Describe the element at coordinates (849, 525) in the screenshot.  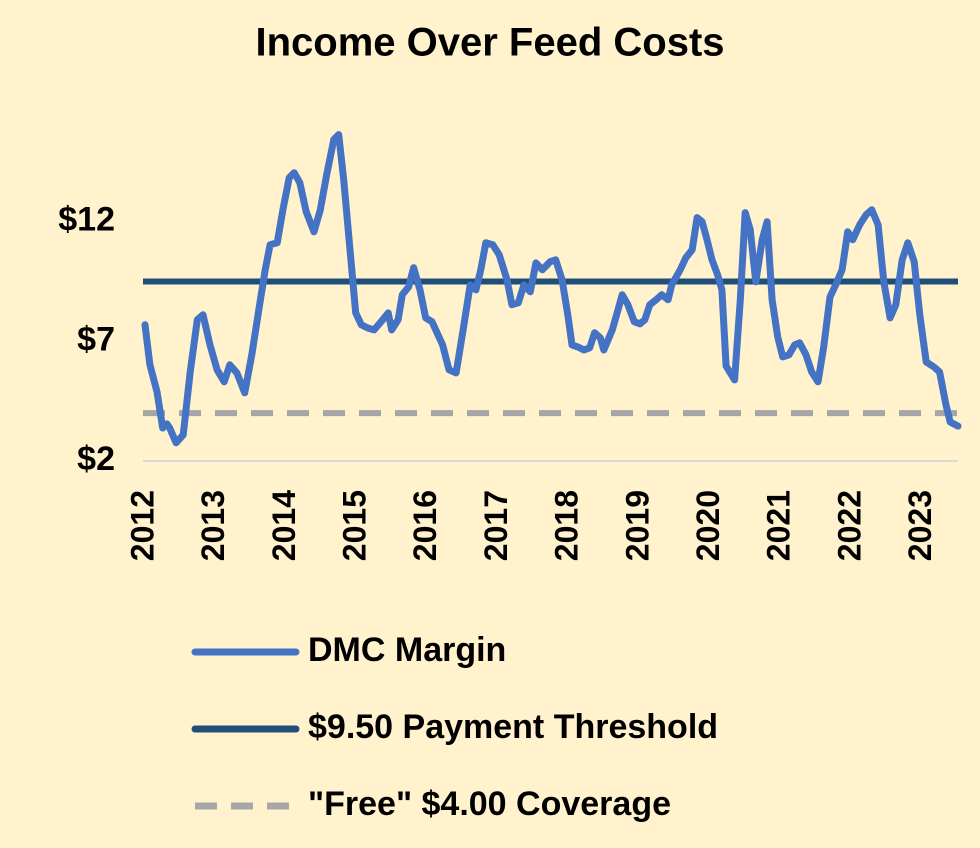
I see `x-tick-label: 2022` at that location.